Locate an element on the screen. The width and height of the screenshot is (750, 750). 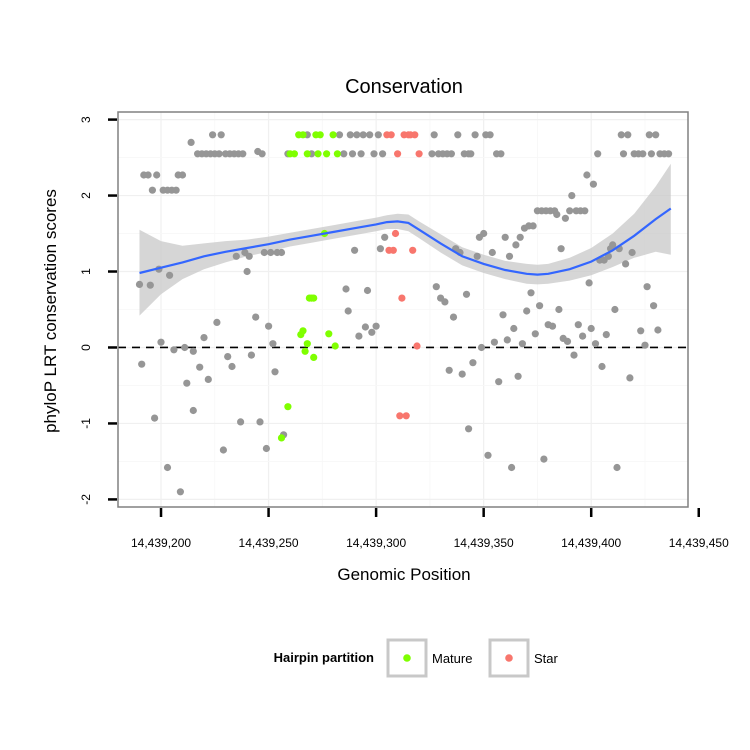
x-tick-label: 14,439,250 is located at coordinates (269, 543).